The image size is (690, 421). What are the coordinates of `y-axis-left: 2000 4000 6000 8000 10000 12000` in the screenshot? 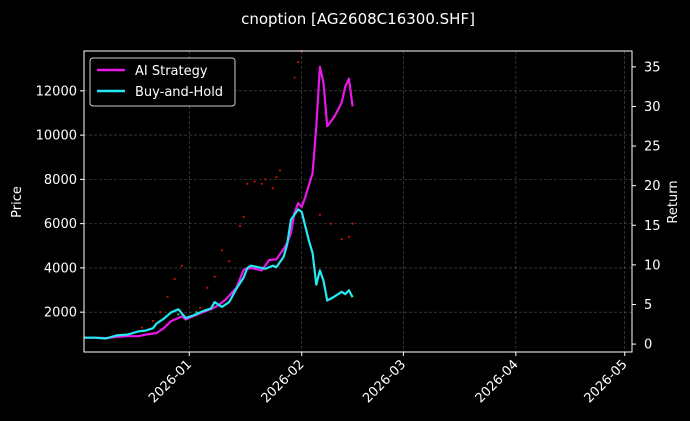 It's located at (60, 202).